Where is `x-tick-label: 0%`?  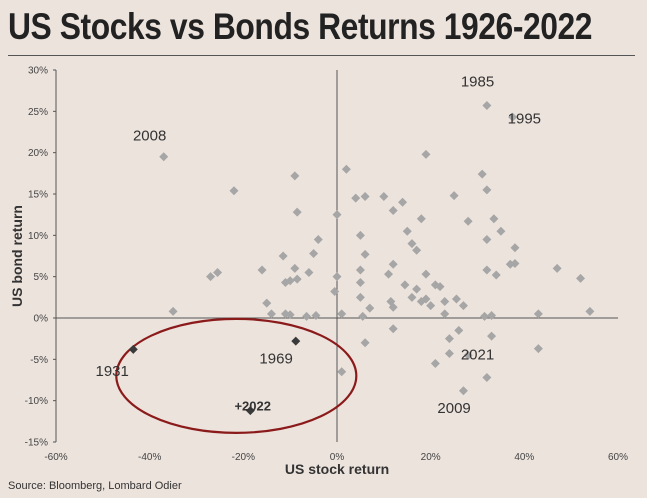 x-tick-label: 0% is located at coordinates (337, 457).